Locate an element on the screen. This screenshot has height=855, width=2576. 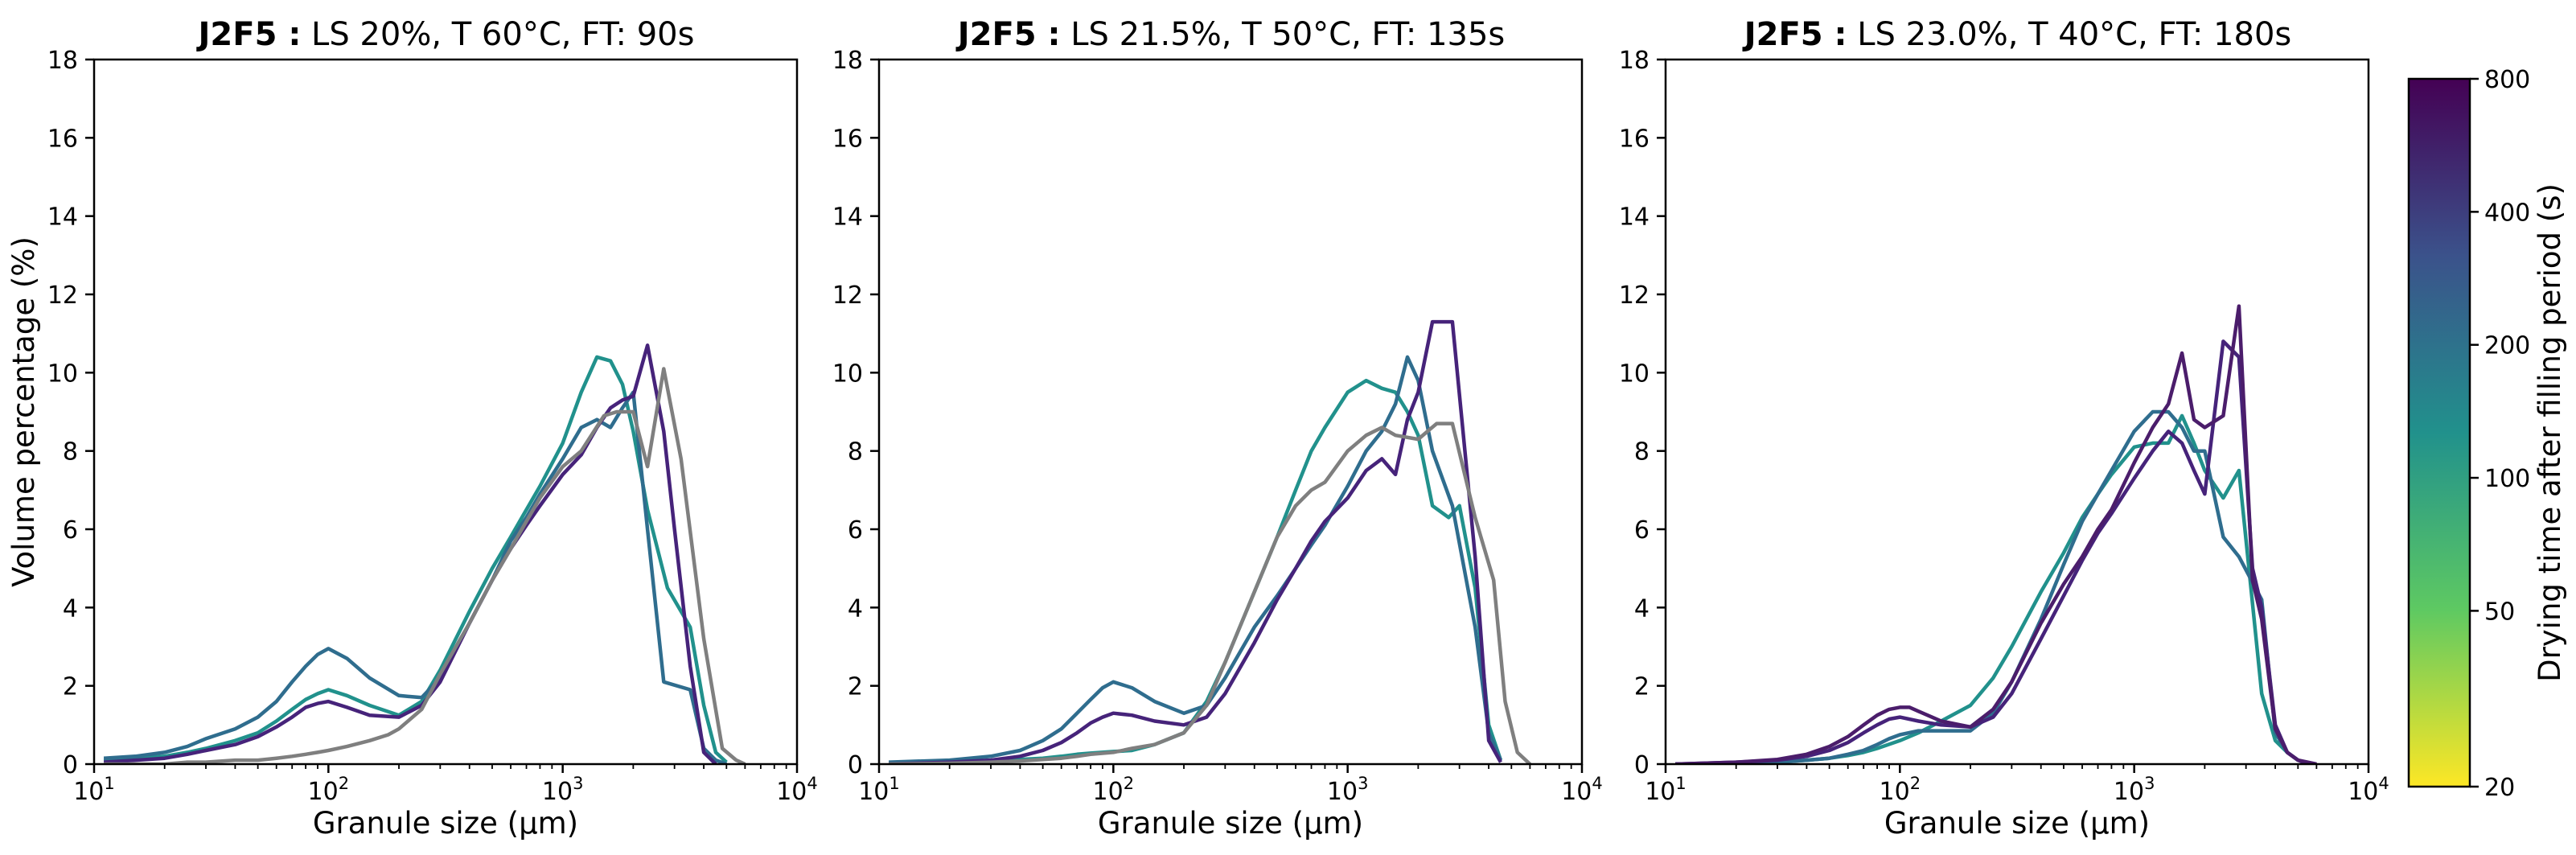
colorbar-tick-label: 200 is located at coordinates (2507, 346).